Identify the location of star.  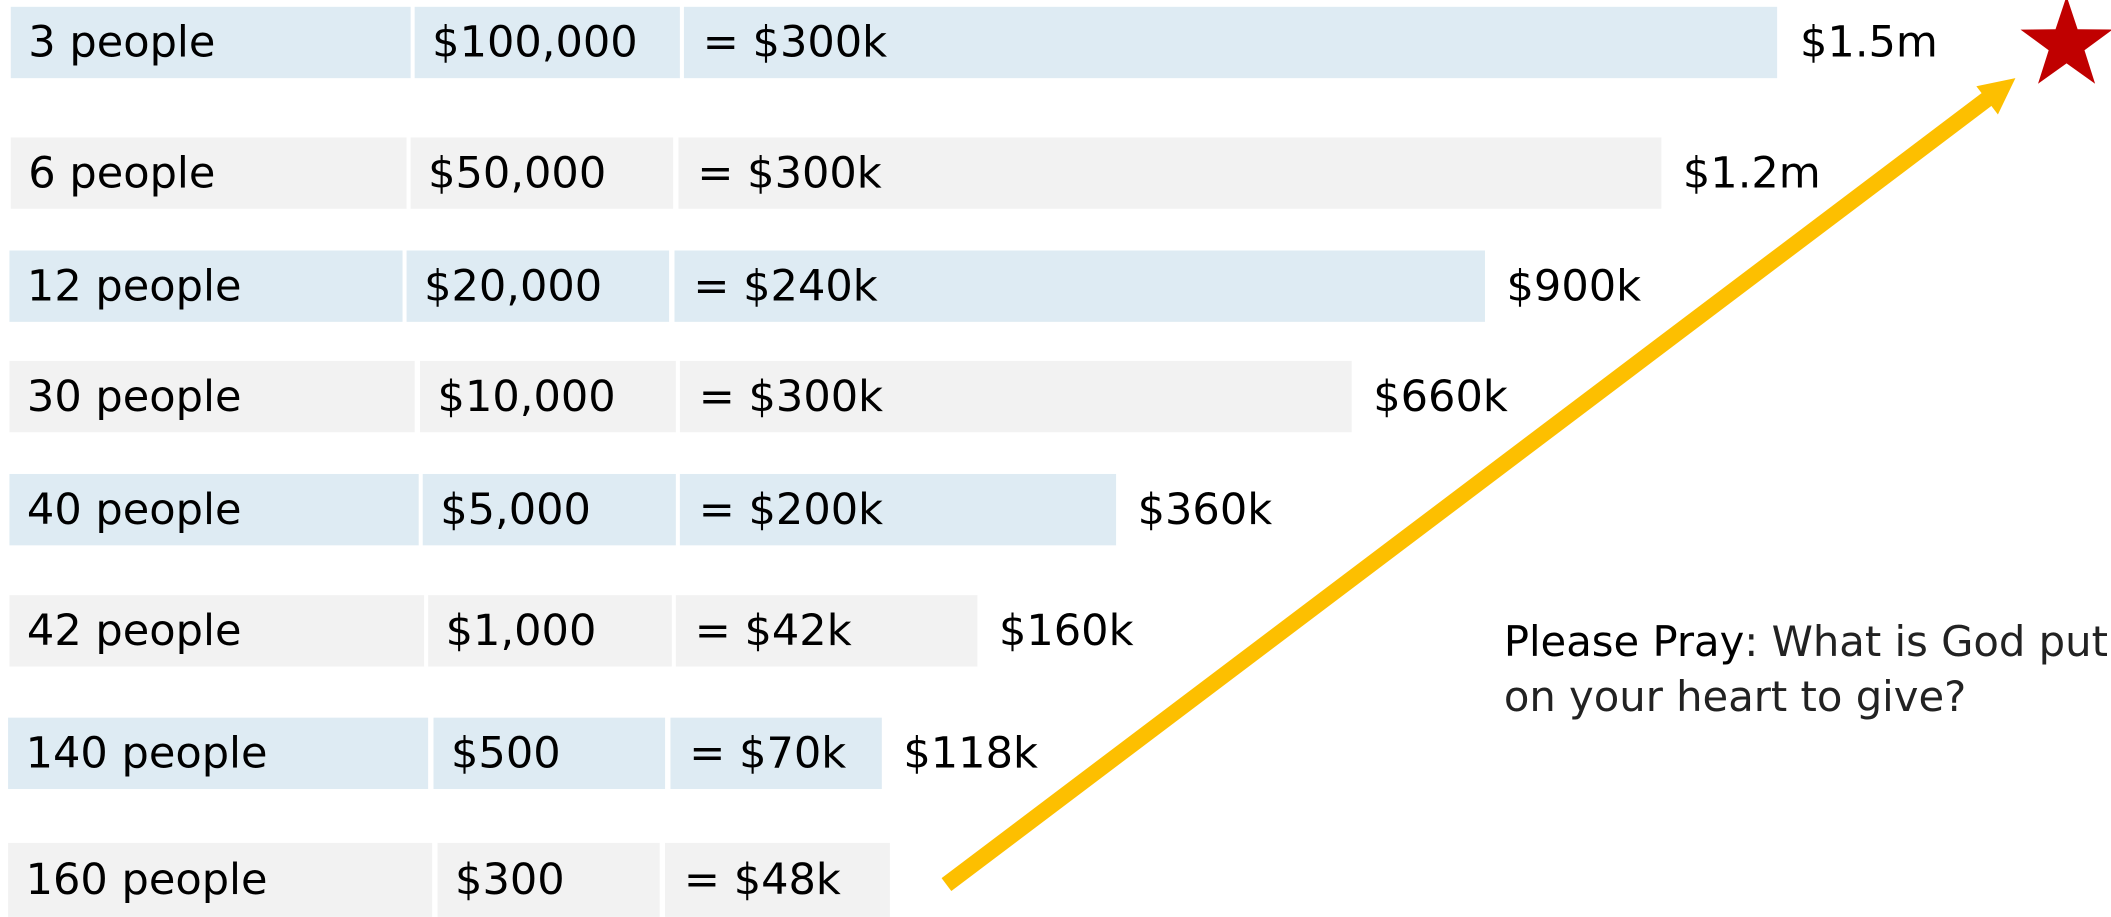
(2065, 42).